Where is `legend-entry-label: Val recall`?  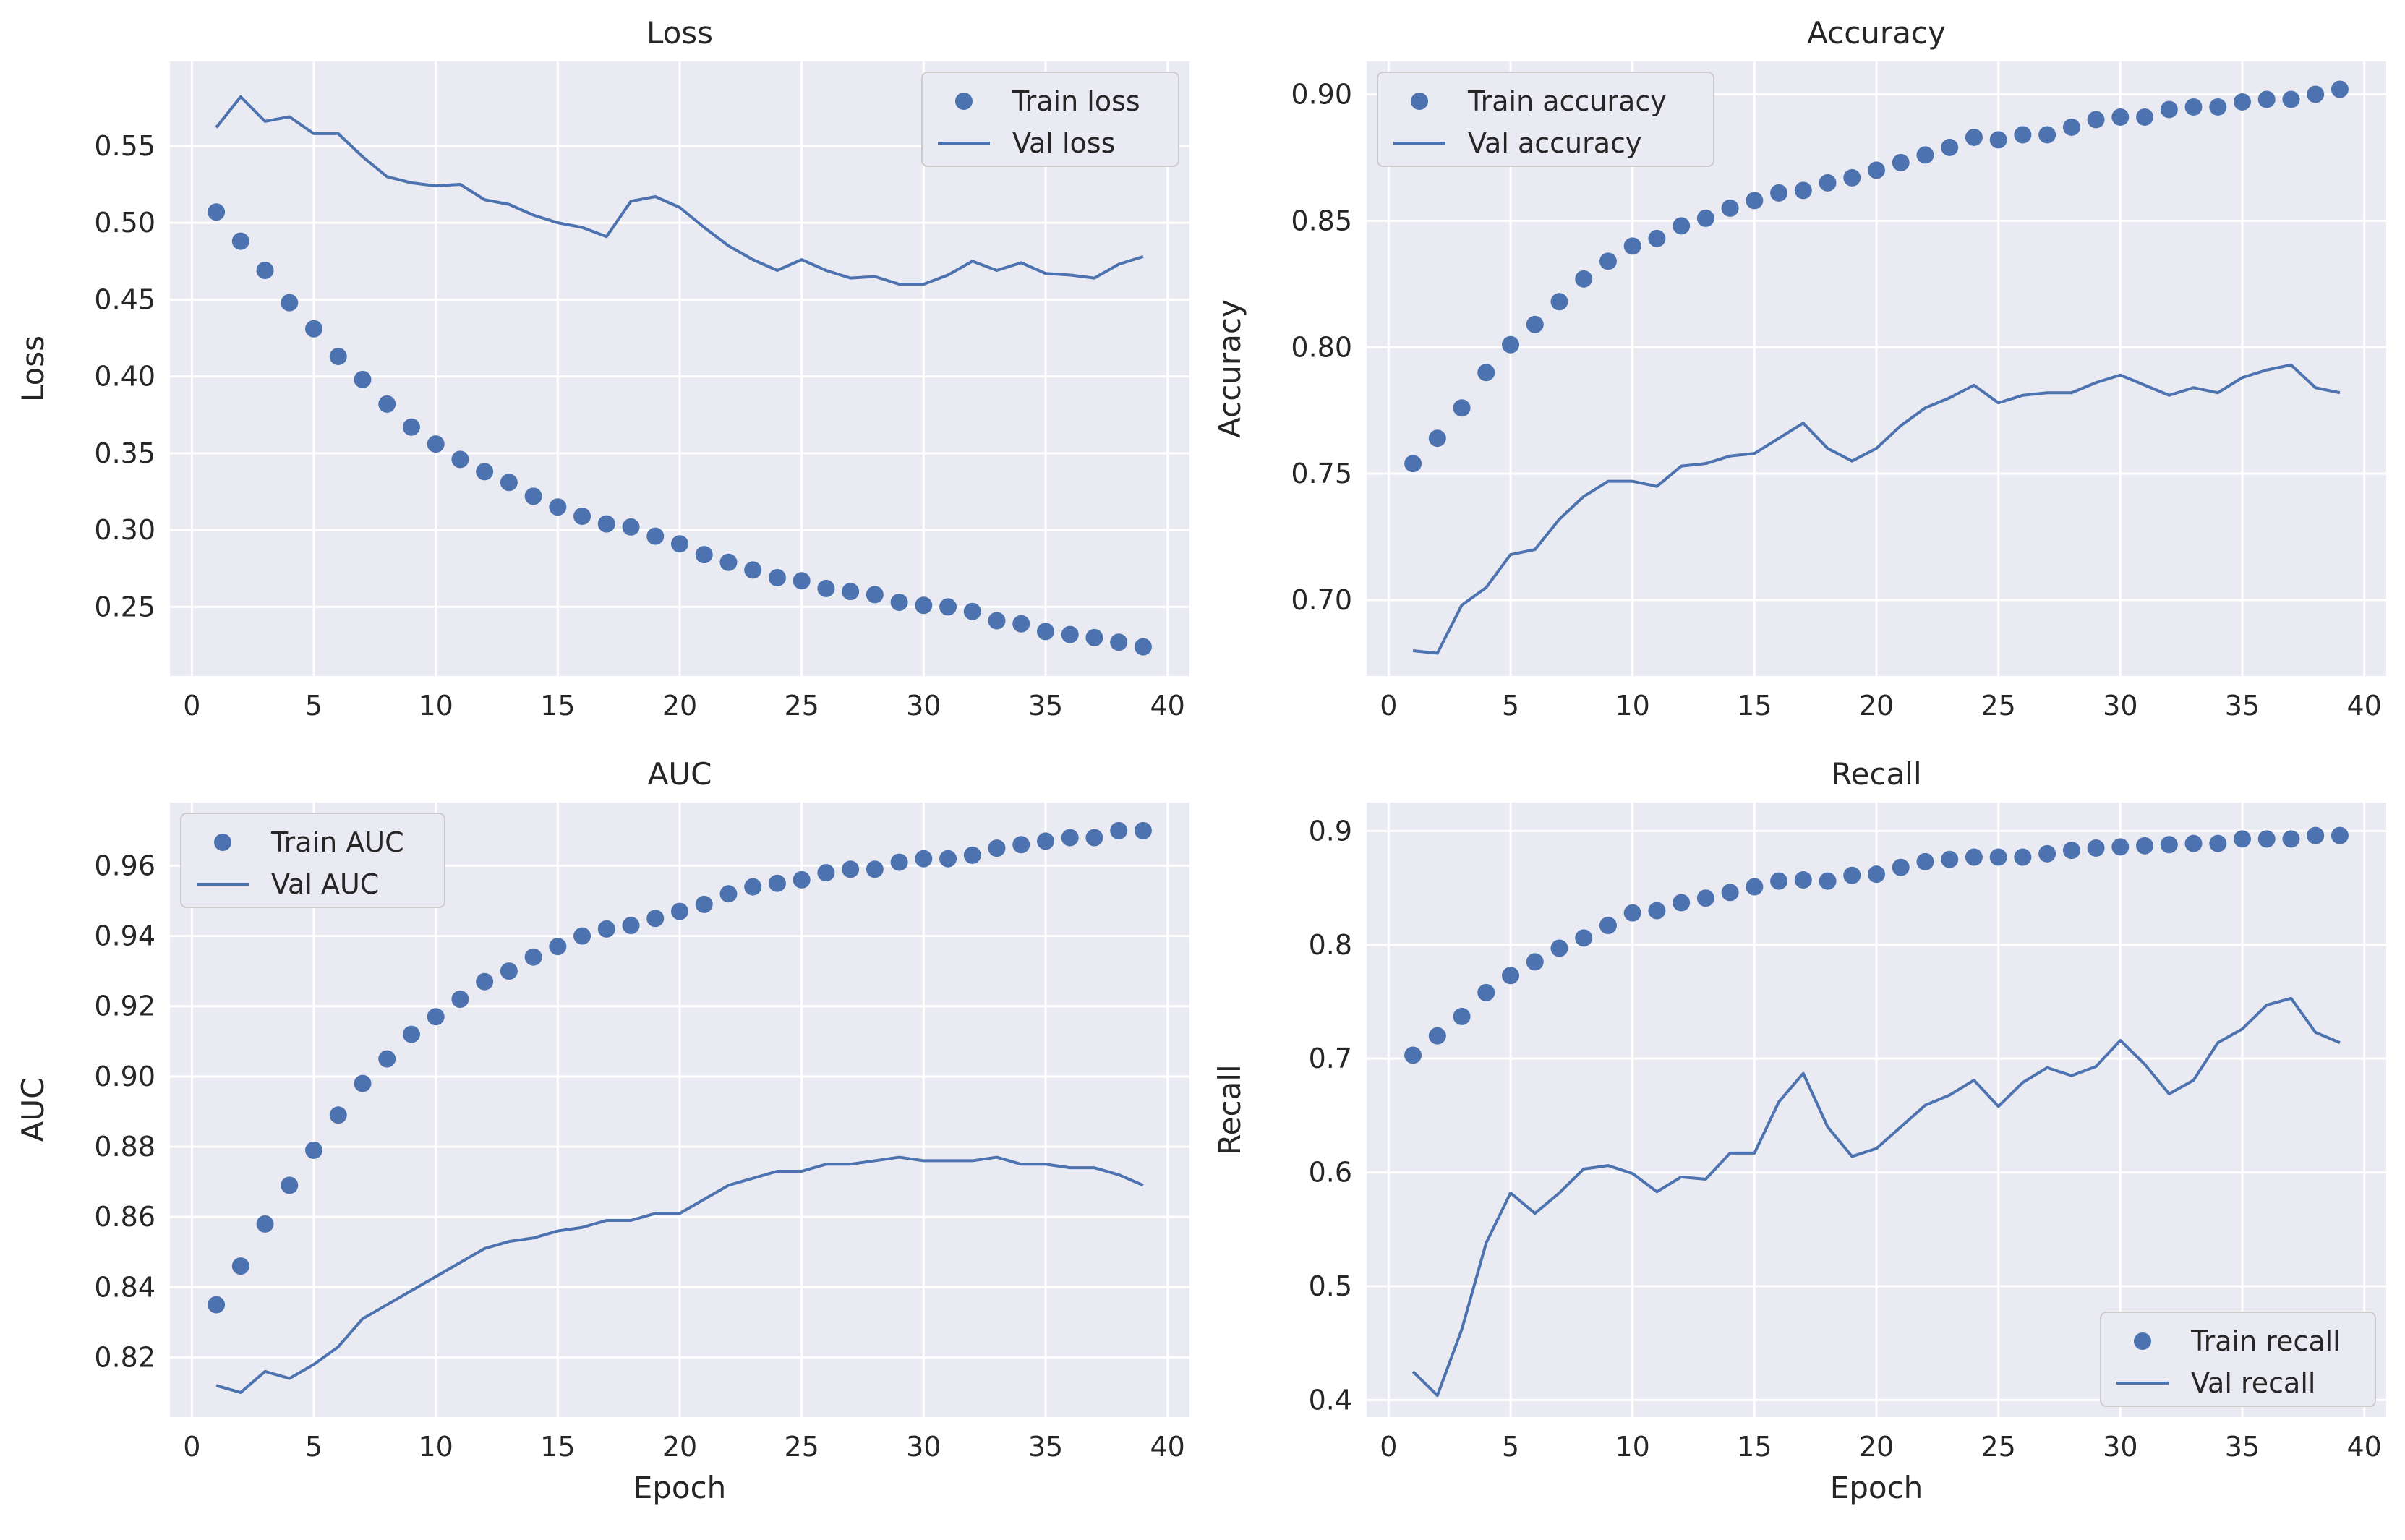
legend-entry-label: Val recall is located at coordinates (2253, 1383).